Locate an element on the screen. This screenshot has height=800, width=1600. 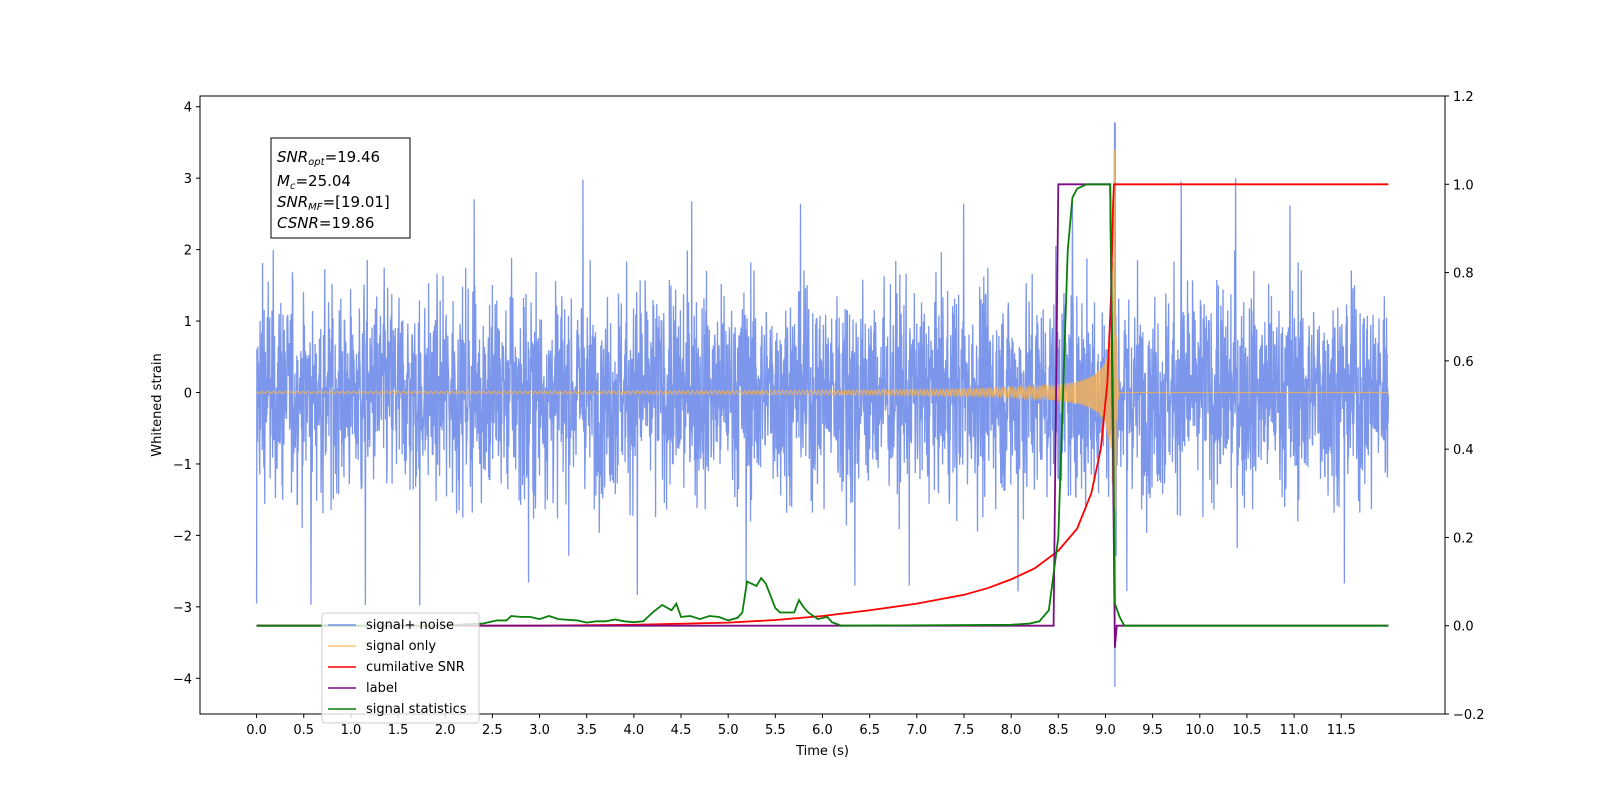
y-axis-label: Whitened strain is located at coordinates (157, 404).